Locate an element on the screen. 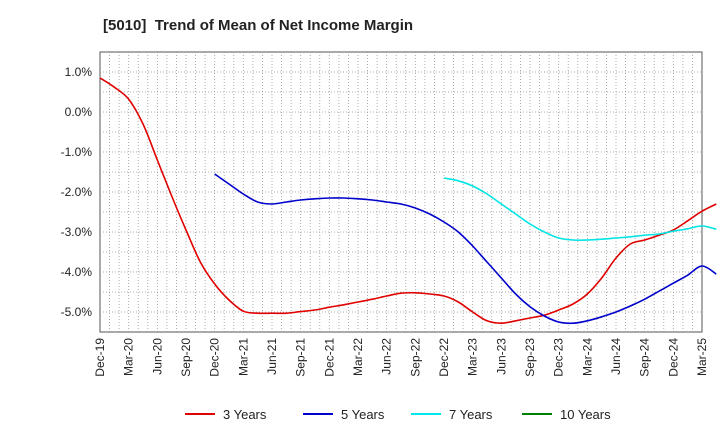 The height and width of the screenshot is (440, 720). series-line-7-years is located at coordinates (580, 209).